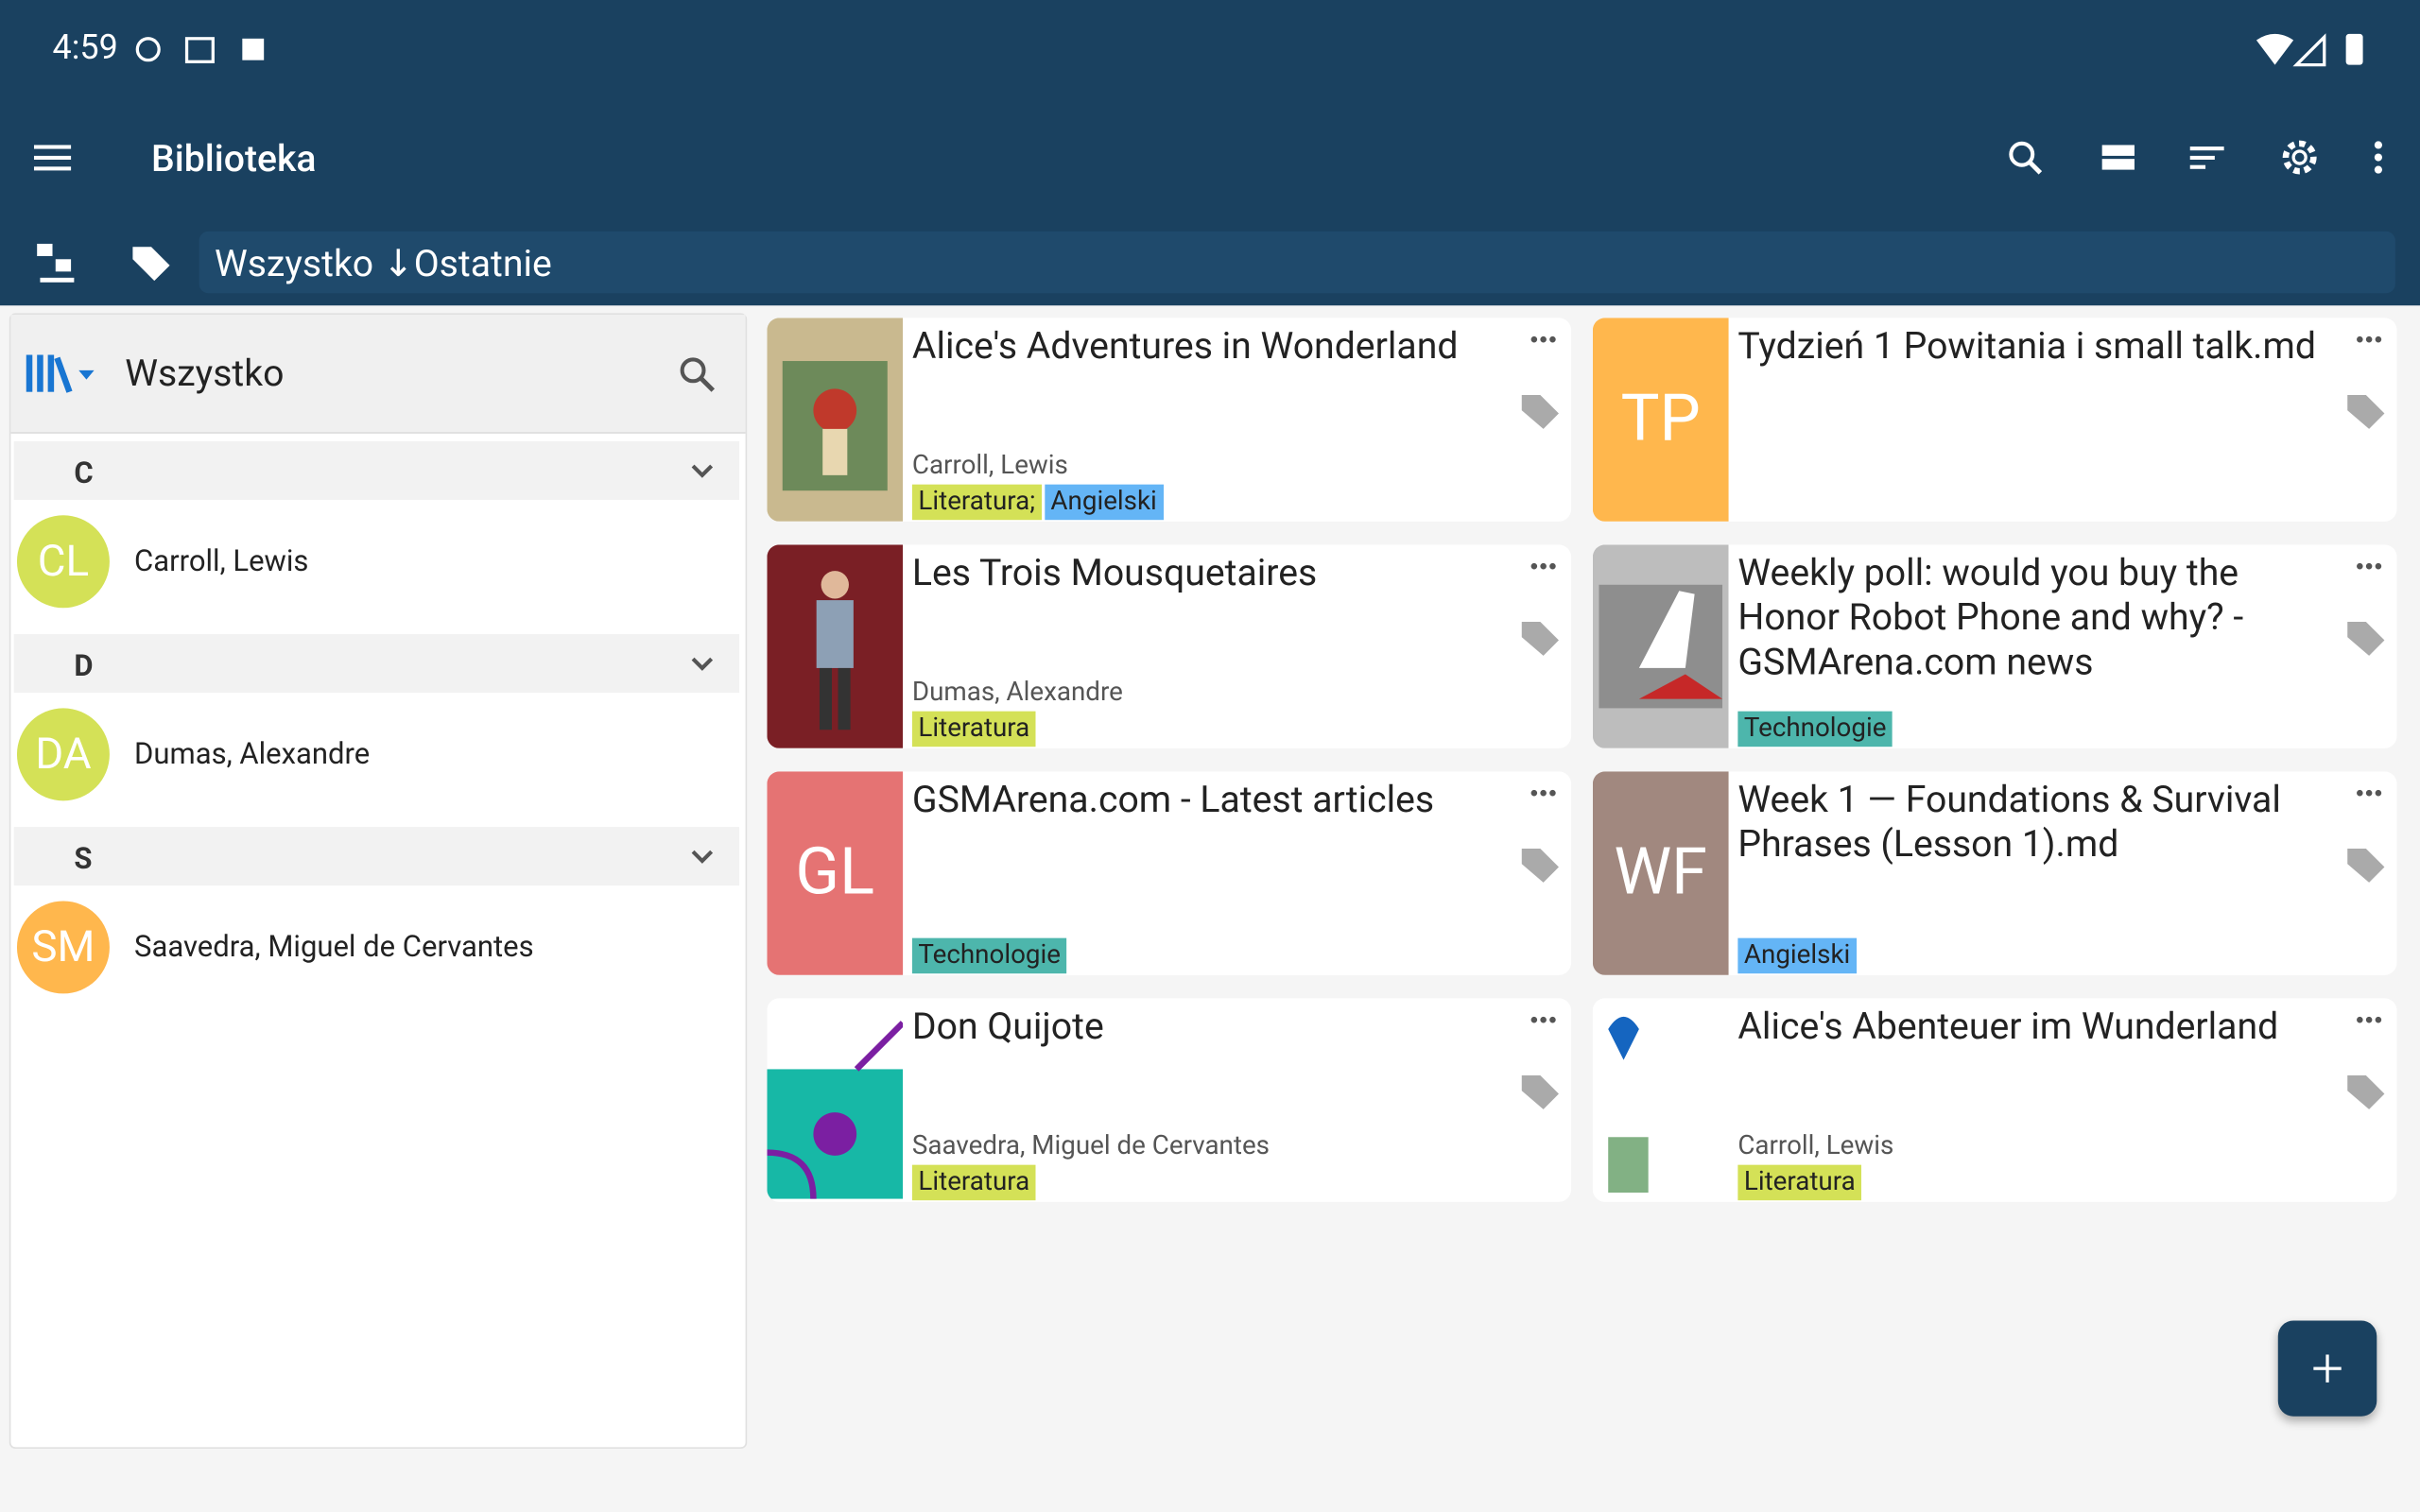  What do you see at coordinates (376, 470) in the screenshot?
I see `group-header: C` at bounding box center [376, 470].